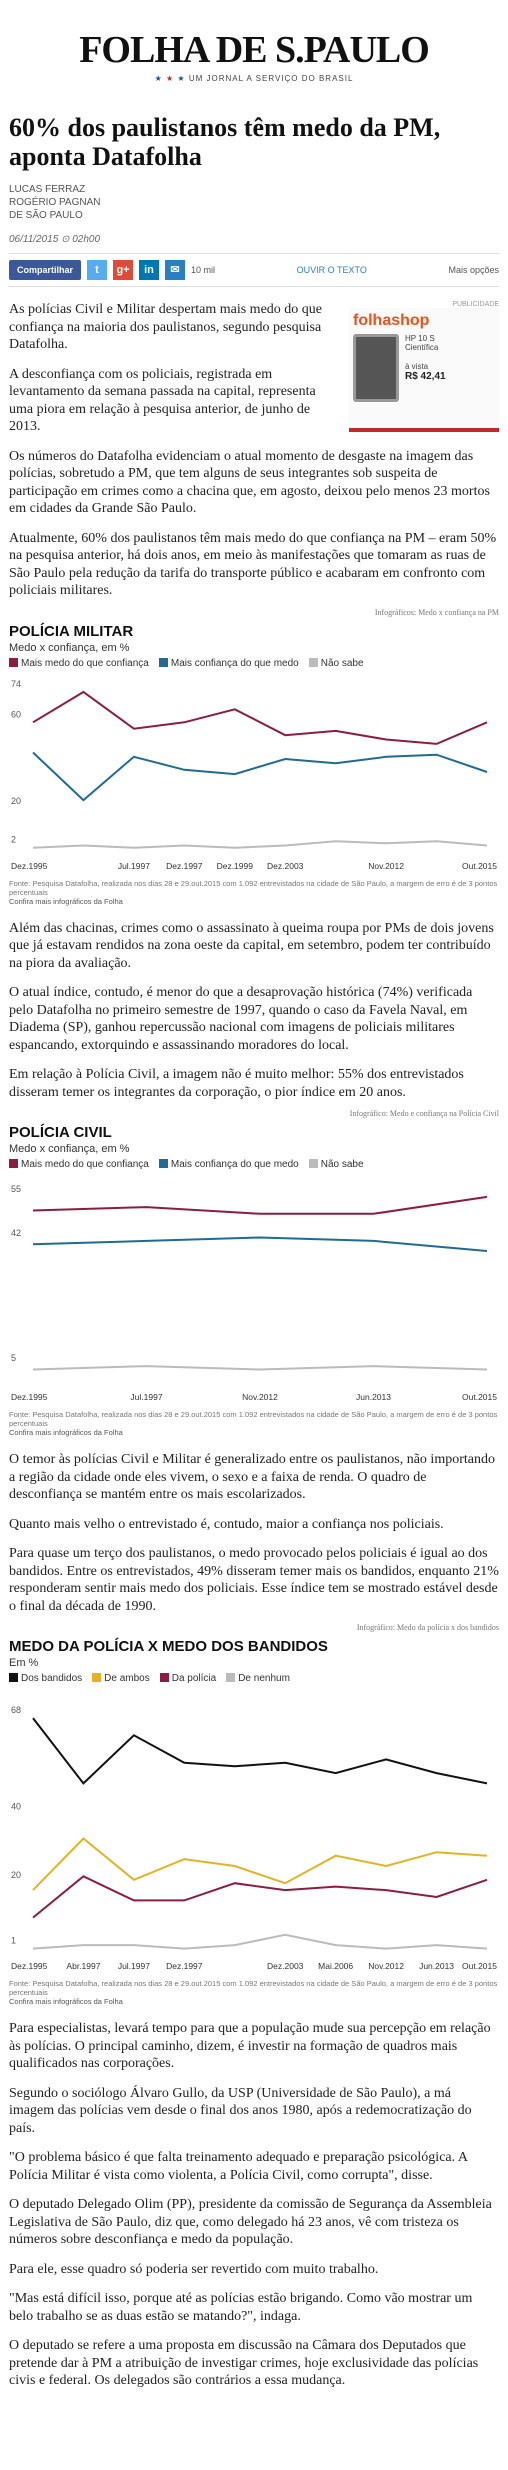 Image resolution: width=508 pixels, height=2470 pixels. What do you see at coordinates (16, 1806) in the screenshot?
I see `y-tick-label: 40` at bounding box center [16, 1806].